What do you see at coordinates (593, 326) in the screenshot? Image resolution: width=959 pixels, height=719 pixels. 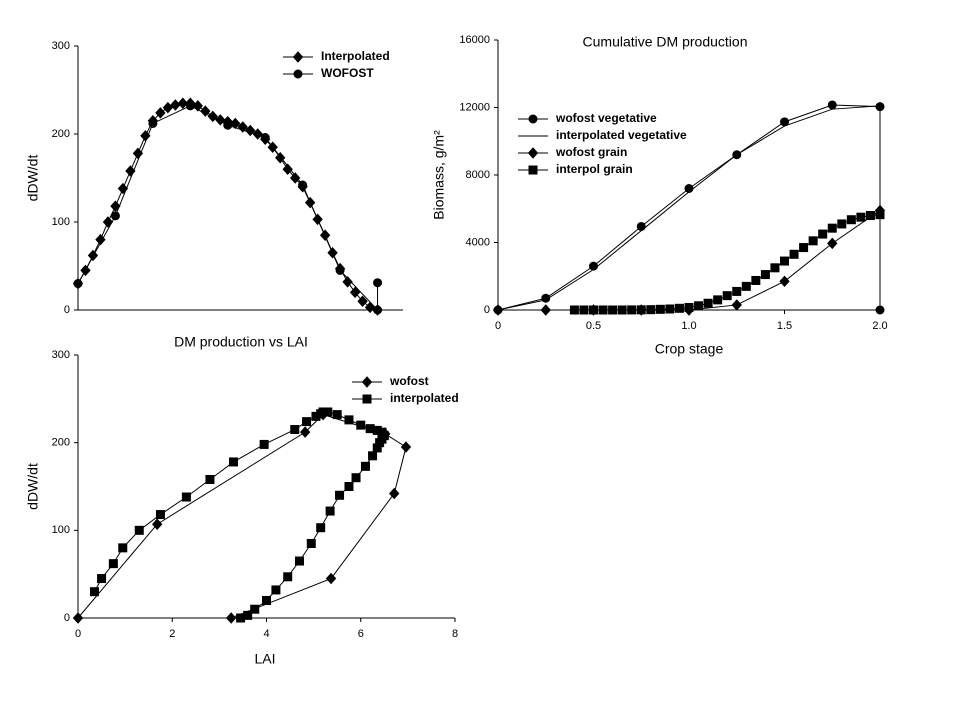 I see `x-tick-label: 0.5` at bounding box center [593, 326].